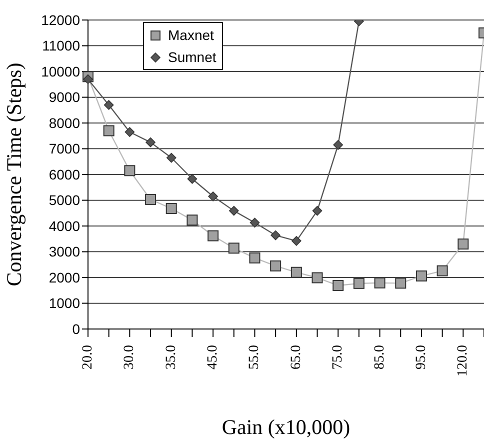  I want to click on x-tick-label: 45.0, so click(213, 357).